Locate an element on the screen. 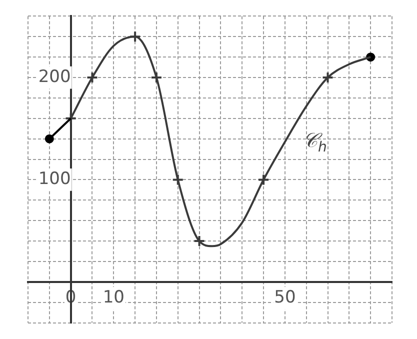 The height and width of the screenshot is (339, 417). x-tick-label: 10 is located at coordinates (113, 298).